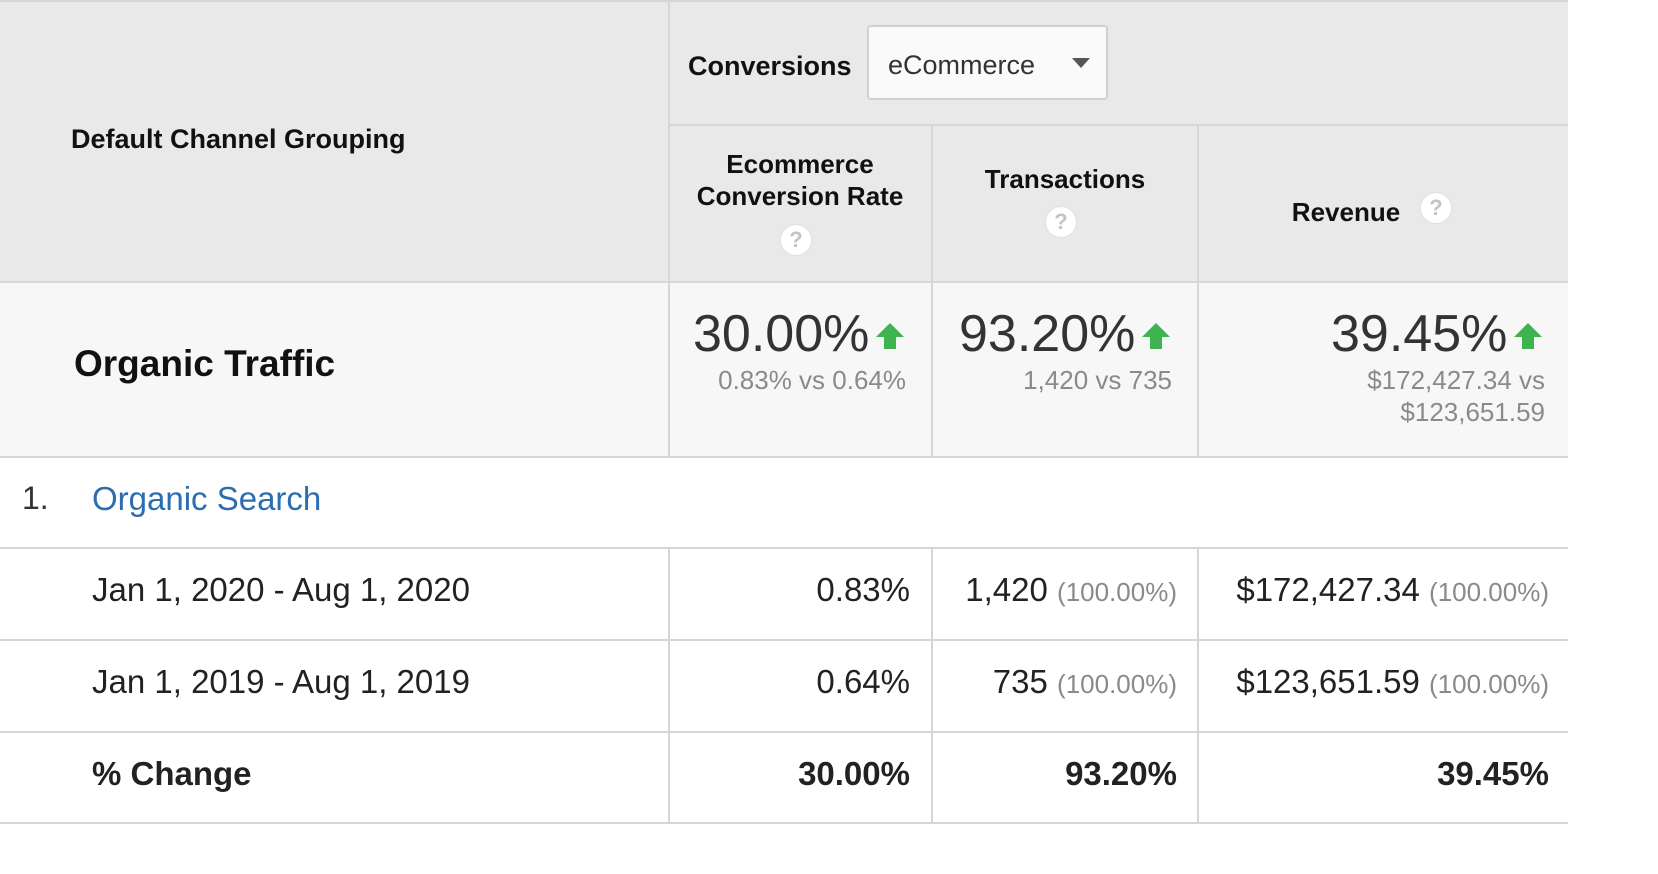 This screenshot has height=874, width=1658. Describe the element at coordinates (800, 180) in the screenshot. I see `column-header-conversion-rate: Ecommerce Conversion Rate` at that location.